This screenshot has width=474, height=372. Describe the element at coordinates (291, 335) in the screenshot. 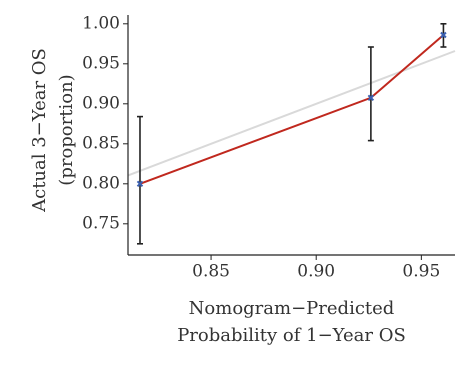

I see `x-axis-label: Probability of 1−Year OS` at that location.